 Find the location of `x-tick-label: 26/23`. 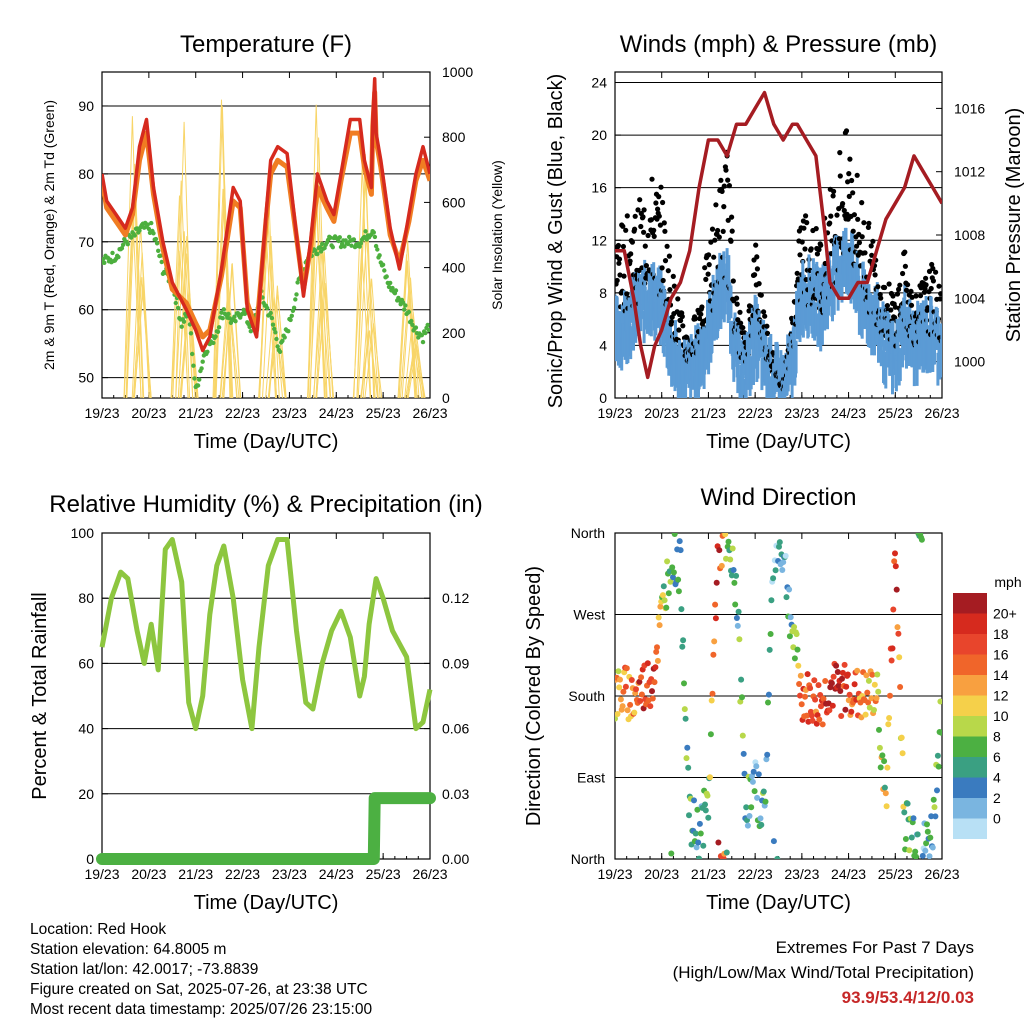

x-tick-label: 26/23 is located at coordinates (941, 874).